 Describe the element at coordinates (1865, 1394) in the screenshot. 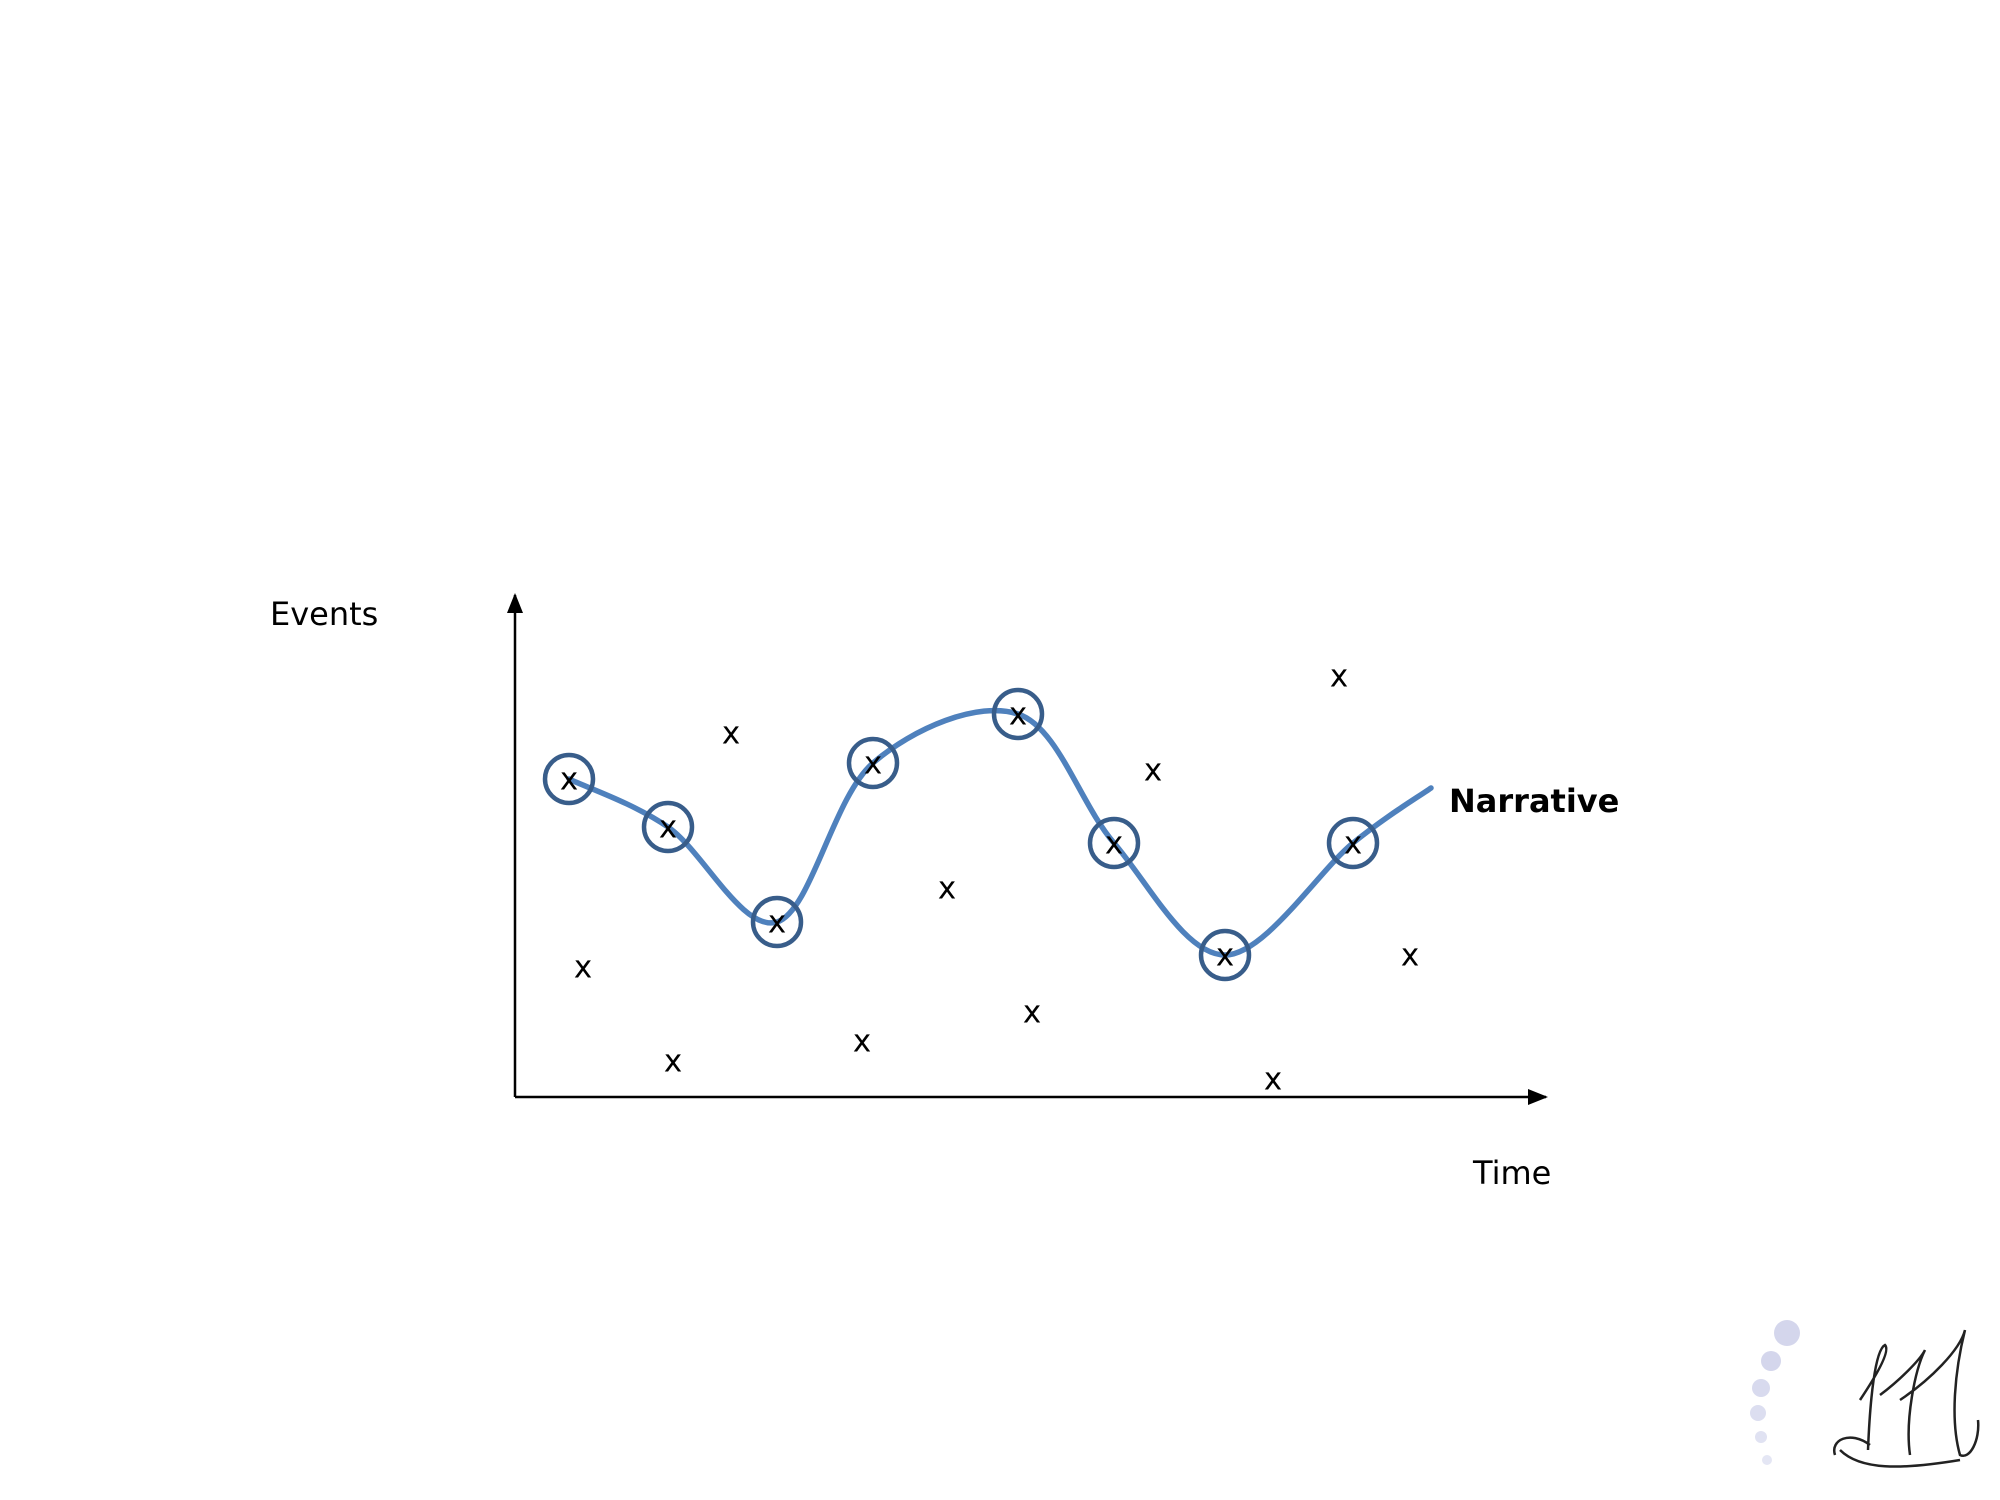

I see `logo` at that location.